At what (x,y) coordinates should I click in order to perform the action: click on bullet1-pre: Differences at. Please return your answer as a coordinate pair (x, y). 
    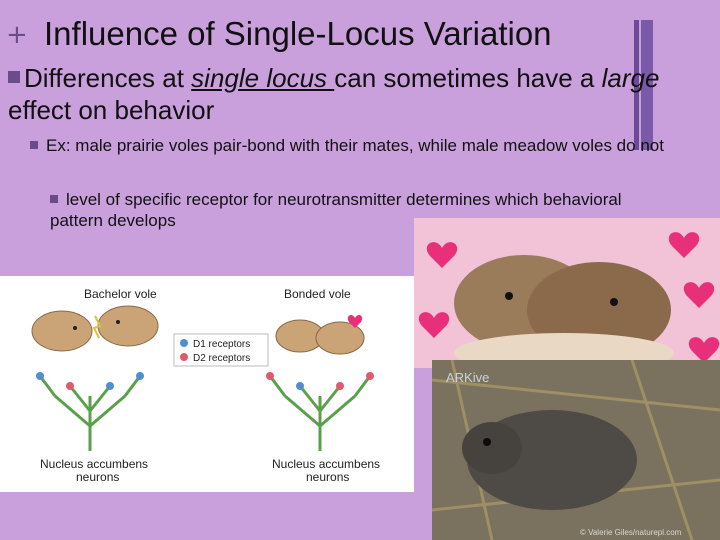
    Looking at the image, I should click on (108, 78).